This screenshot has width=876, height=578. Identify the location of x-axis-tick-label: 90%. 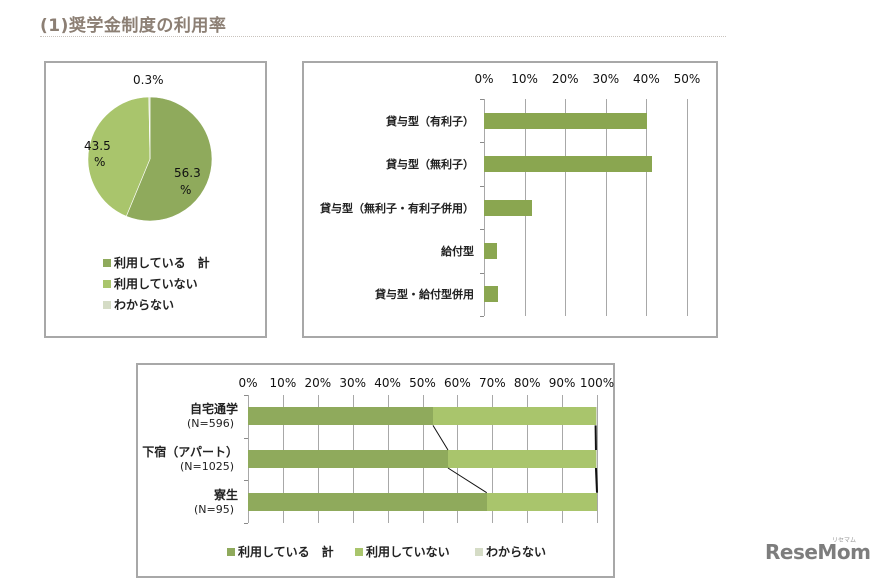
(562, 383).